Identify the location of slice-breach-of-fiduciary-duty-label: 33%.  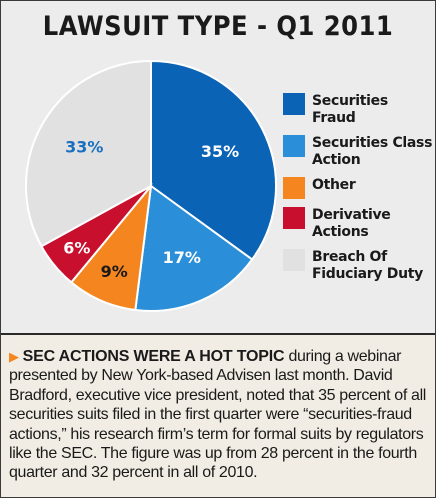
(84, 147).